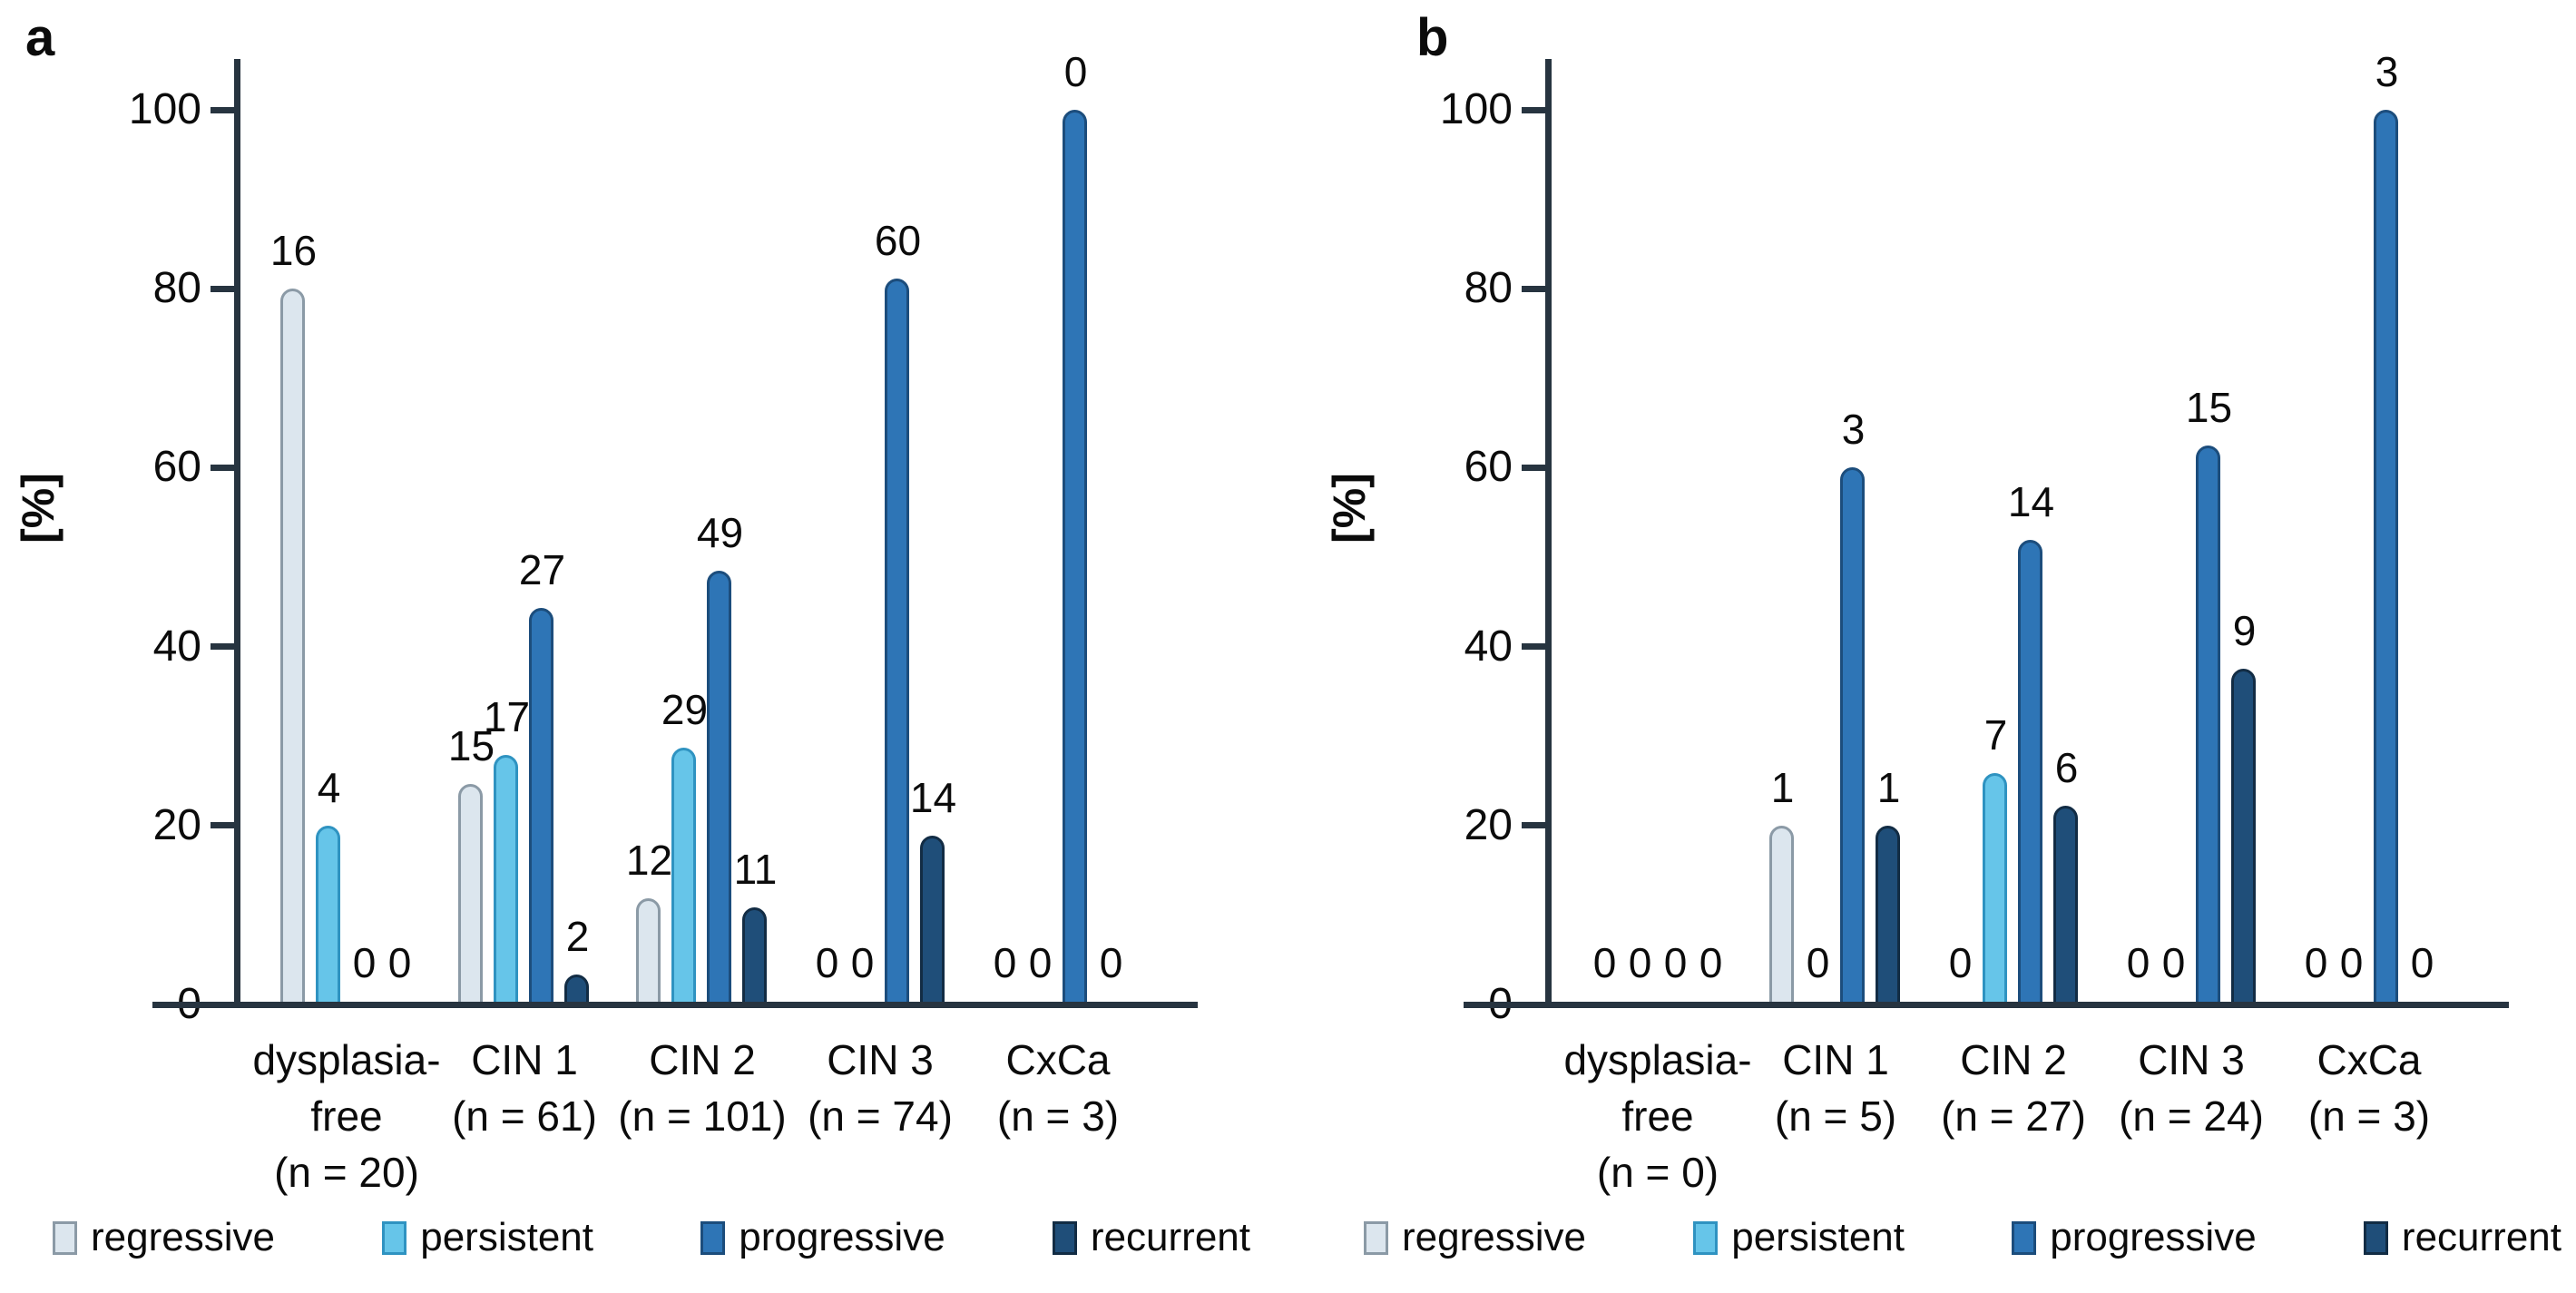  What do you see at coordinates (507, 557) in the screenshot?
I see `bar-slot-persistent: 17` at bounding box center [507, 557].